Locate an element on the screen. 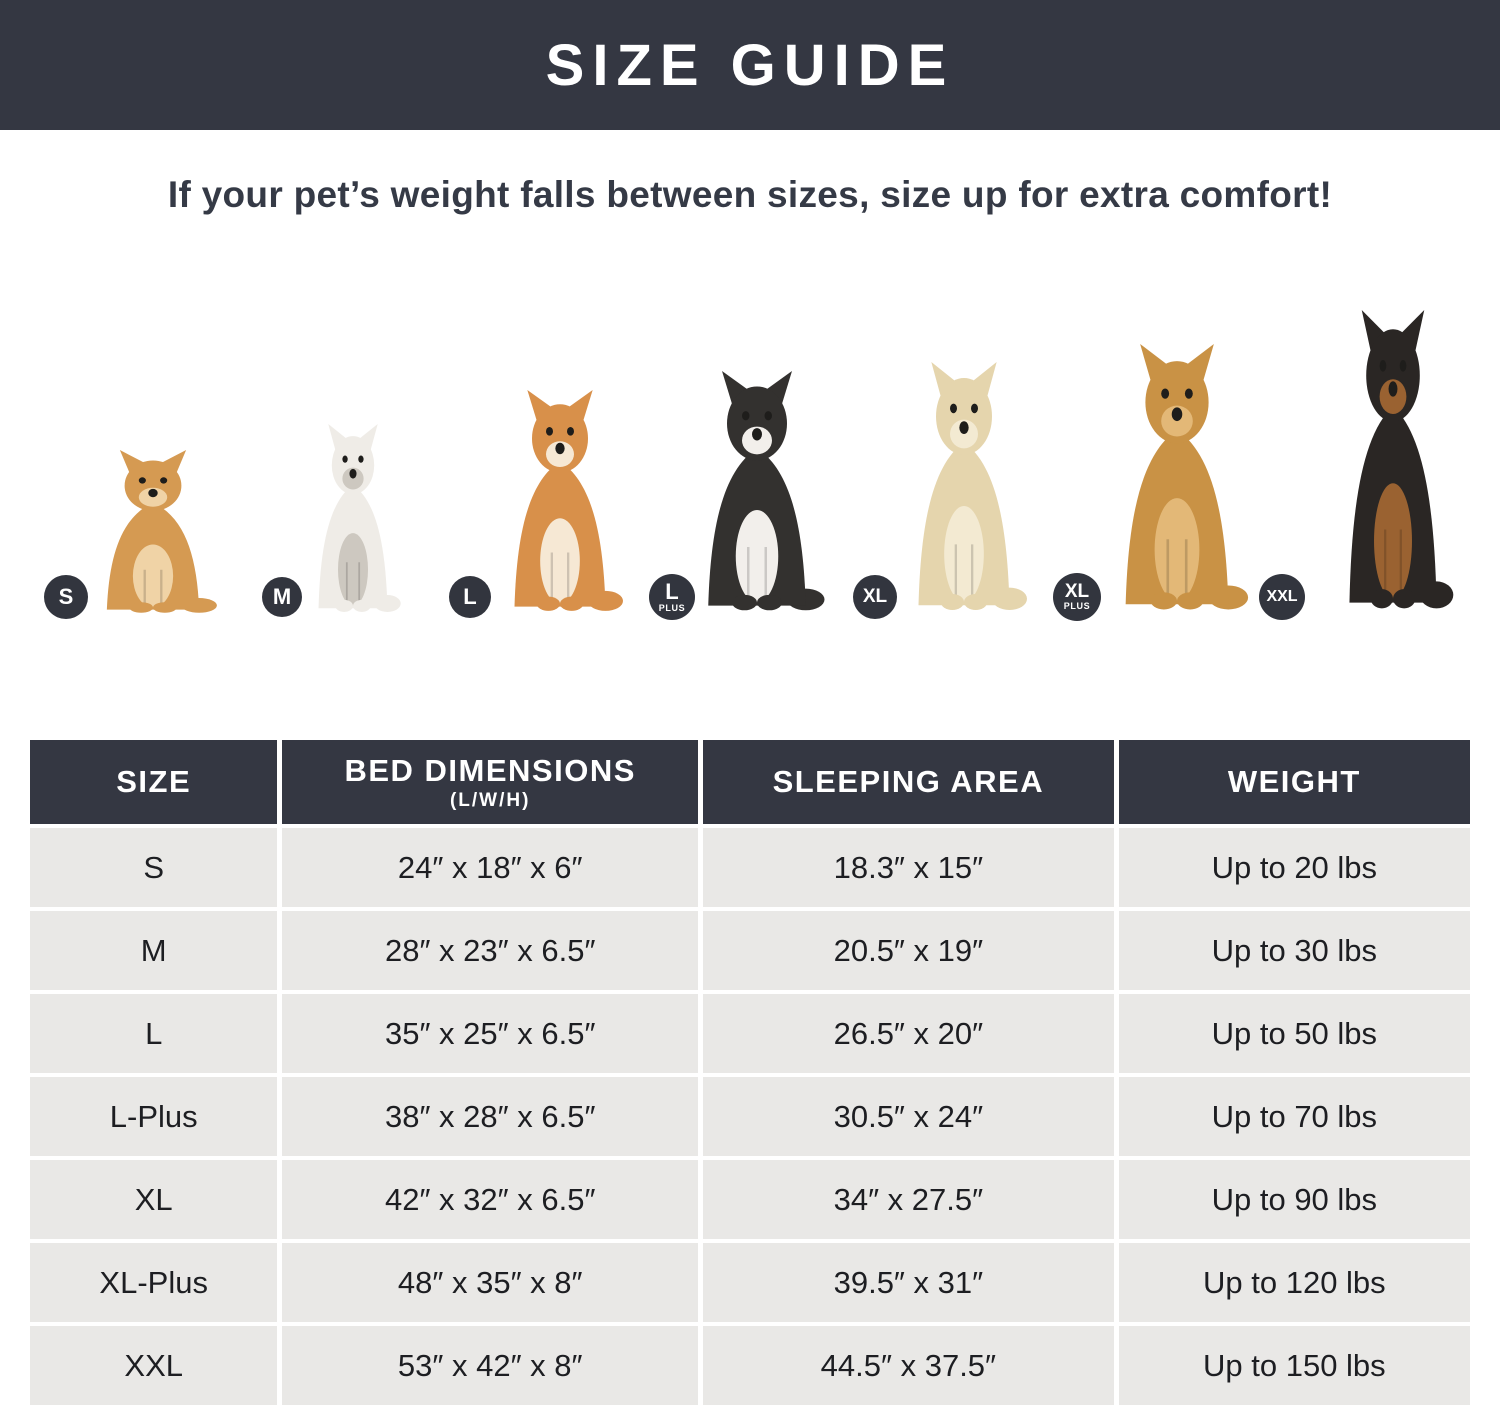 Image resolution: width=1500 pixels, height=1416 pixels. cell-XXL-sleeping-area: 44.5″ x 37.5″ is located at coordinates (908, 1365).